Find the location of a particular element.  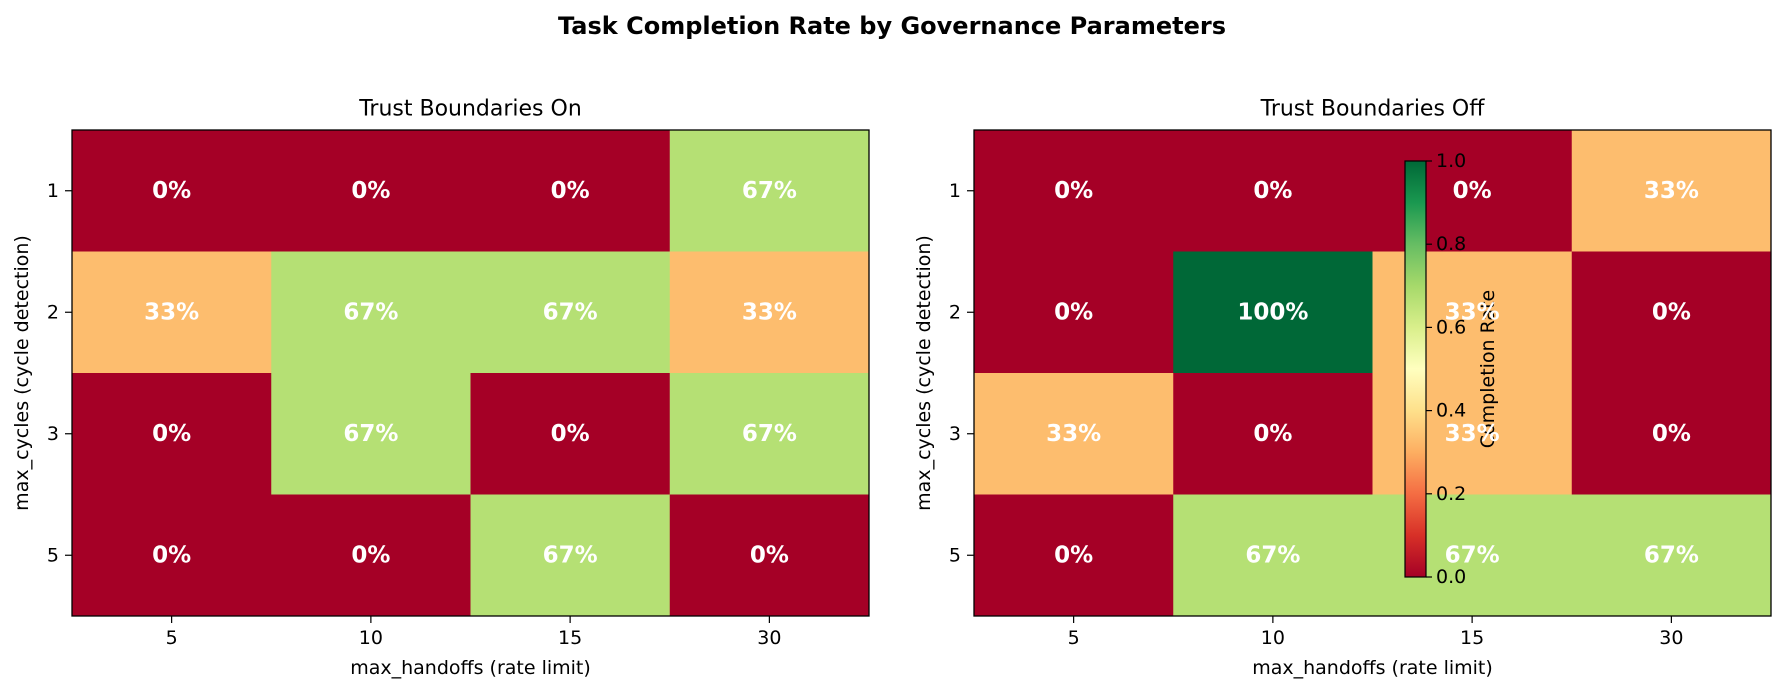

colorbar is located at coordinates (1415, 369).